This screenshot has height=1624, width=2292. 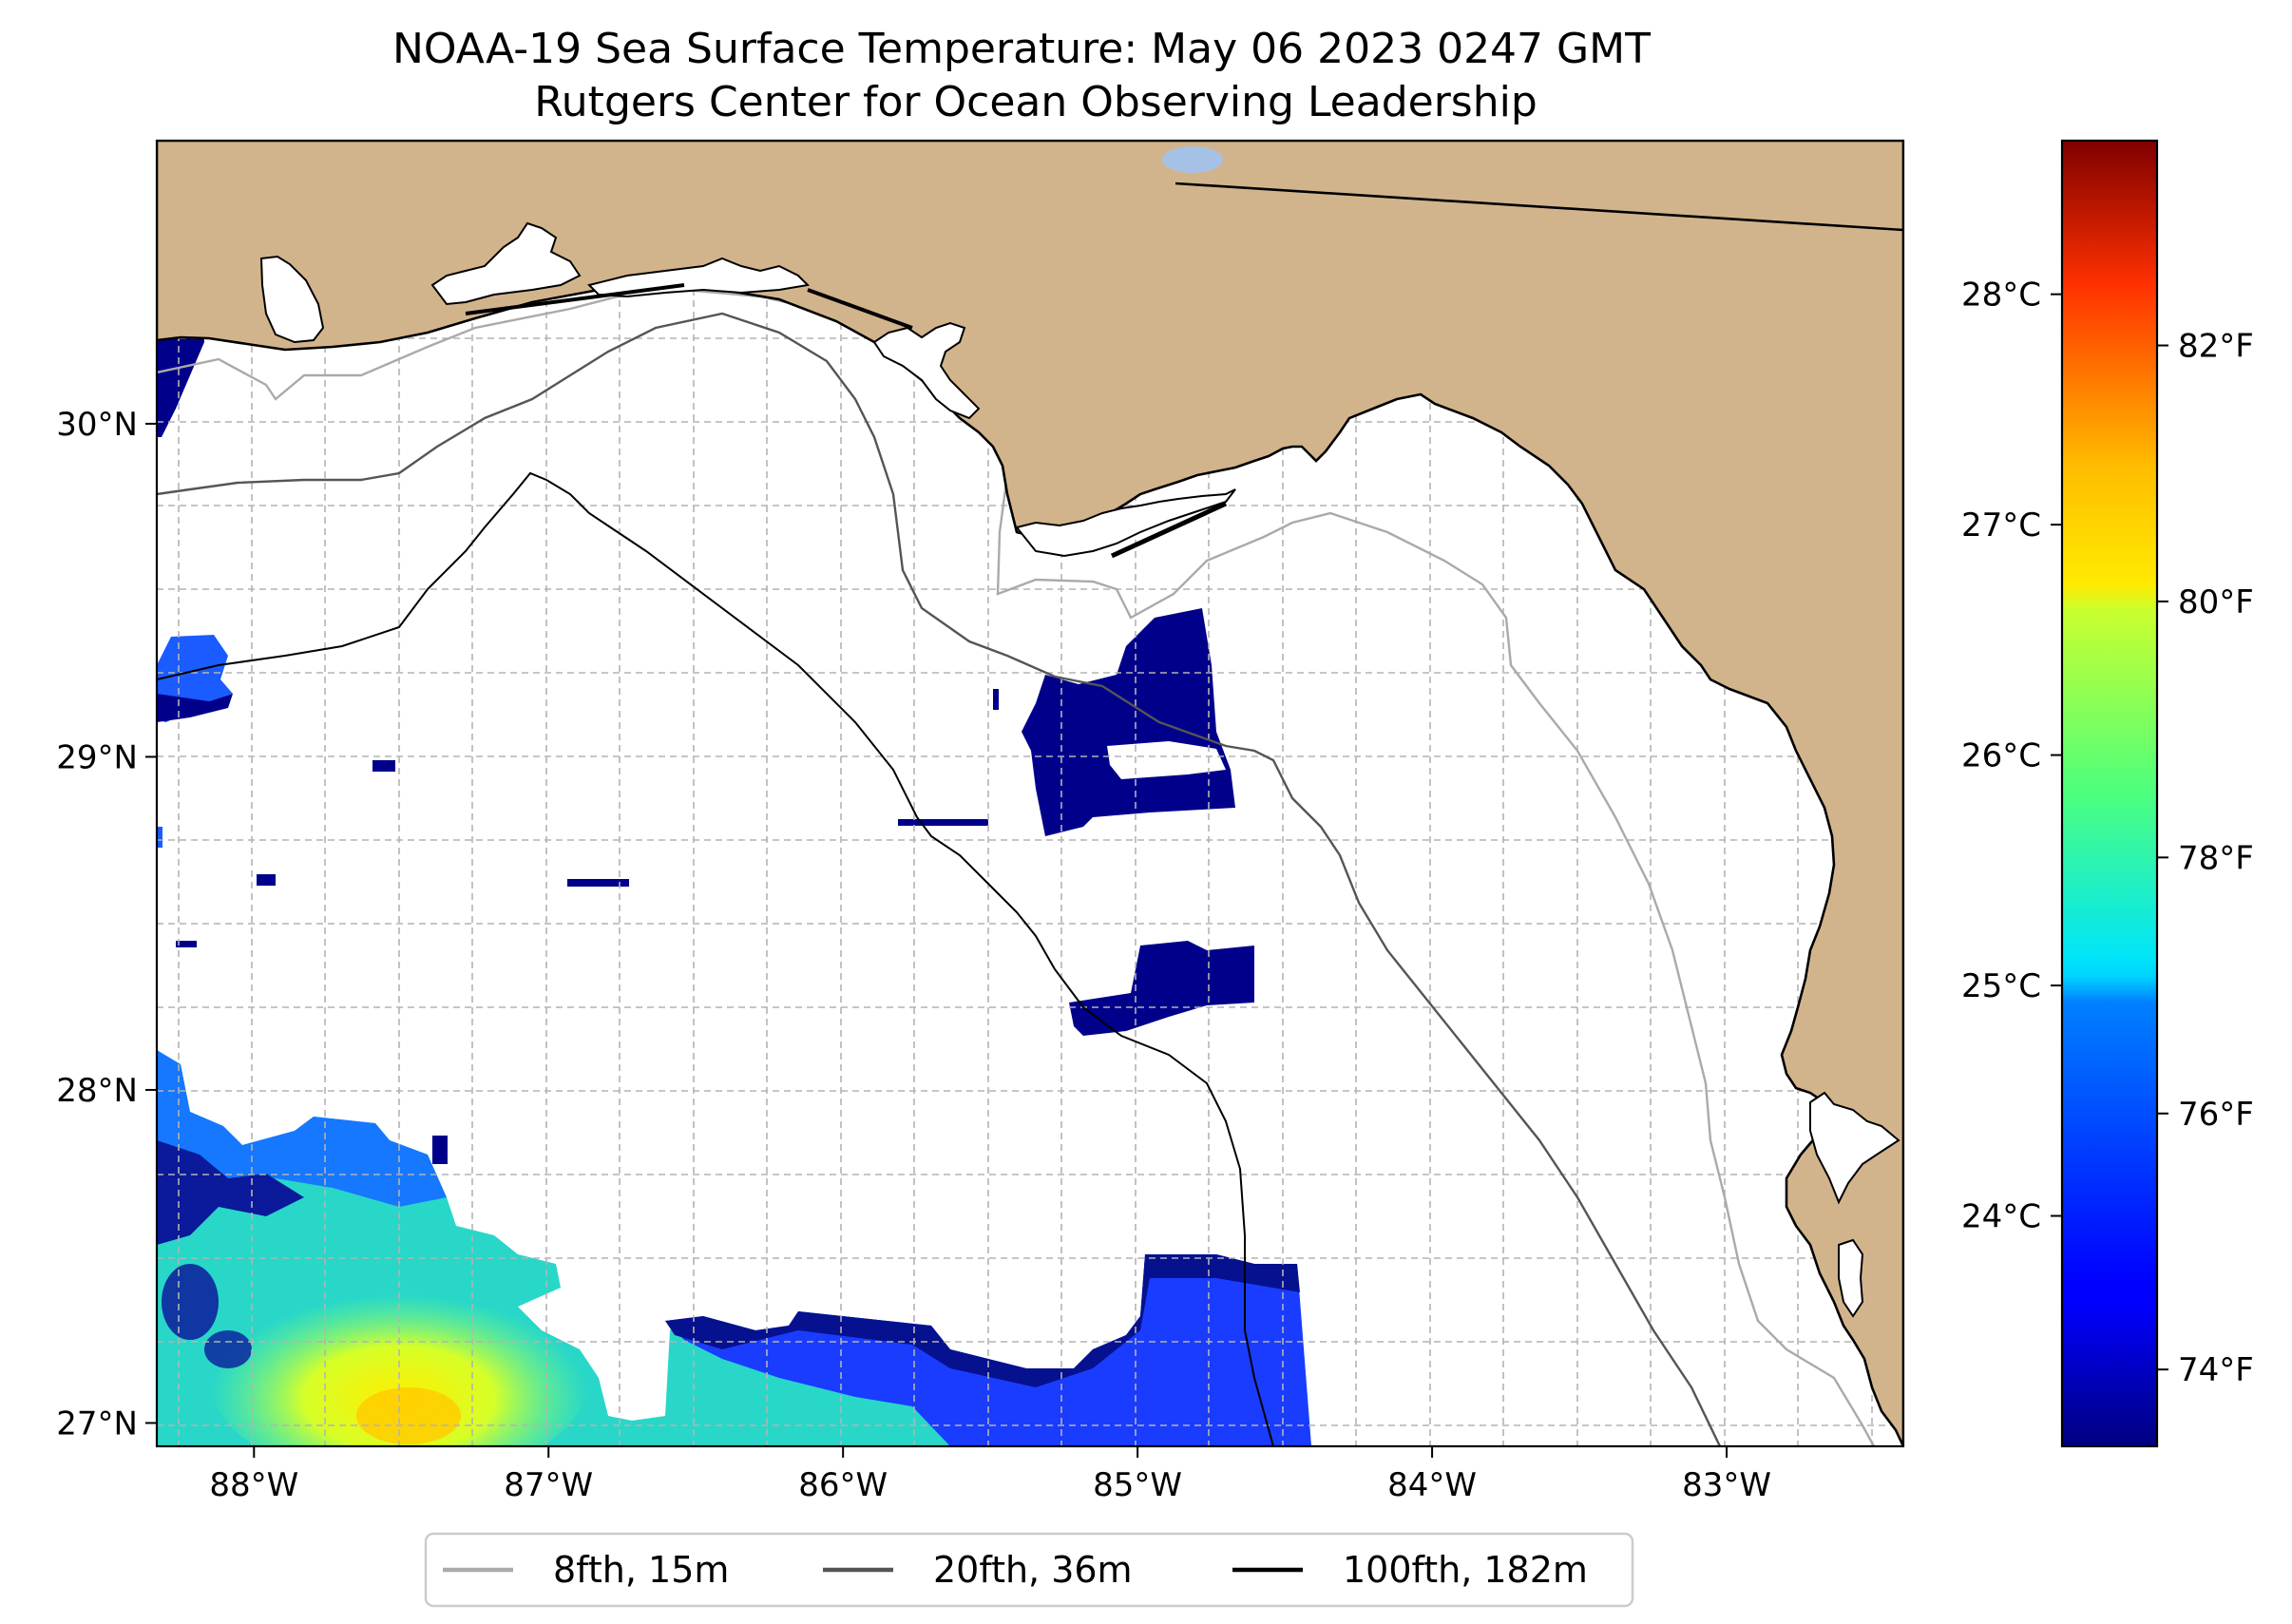 I want to click on state-border, so click(x=1539, y=207).